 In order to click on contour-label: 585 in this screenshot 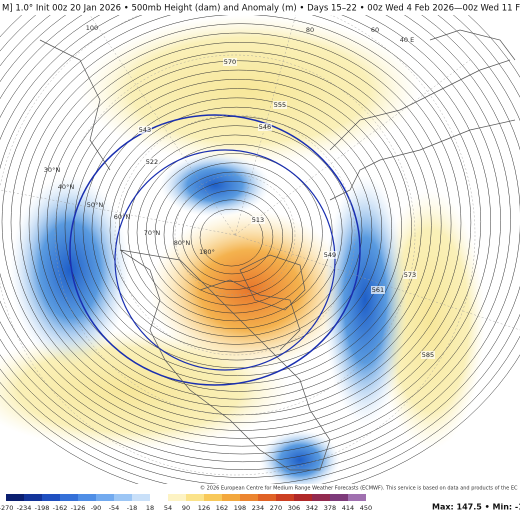, I will do `click(428, 355)`.